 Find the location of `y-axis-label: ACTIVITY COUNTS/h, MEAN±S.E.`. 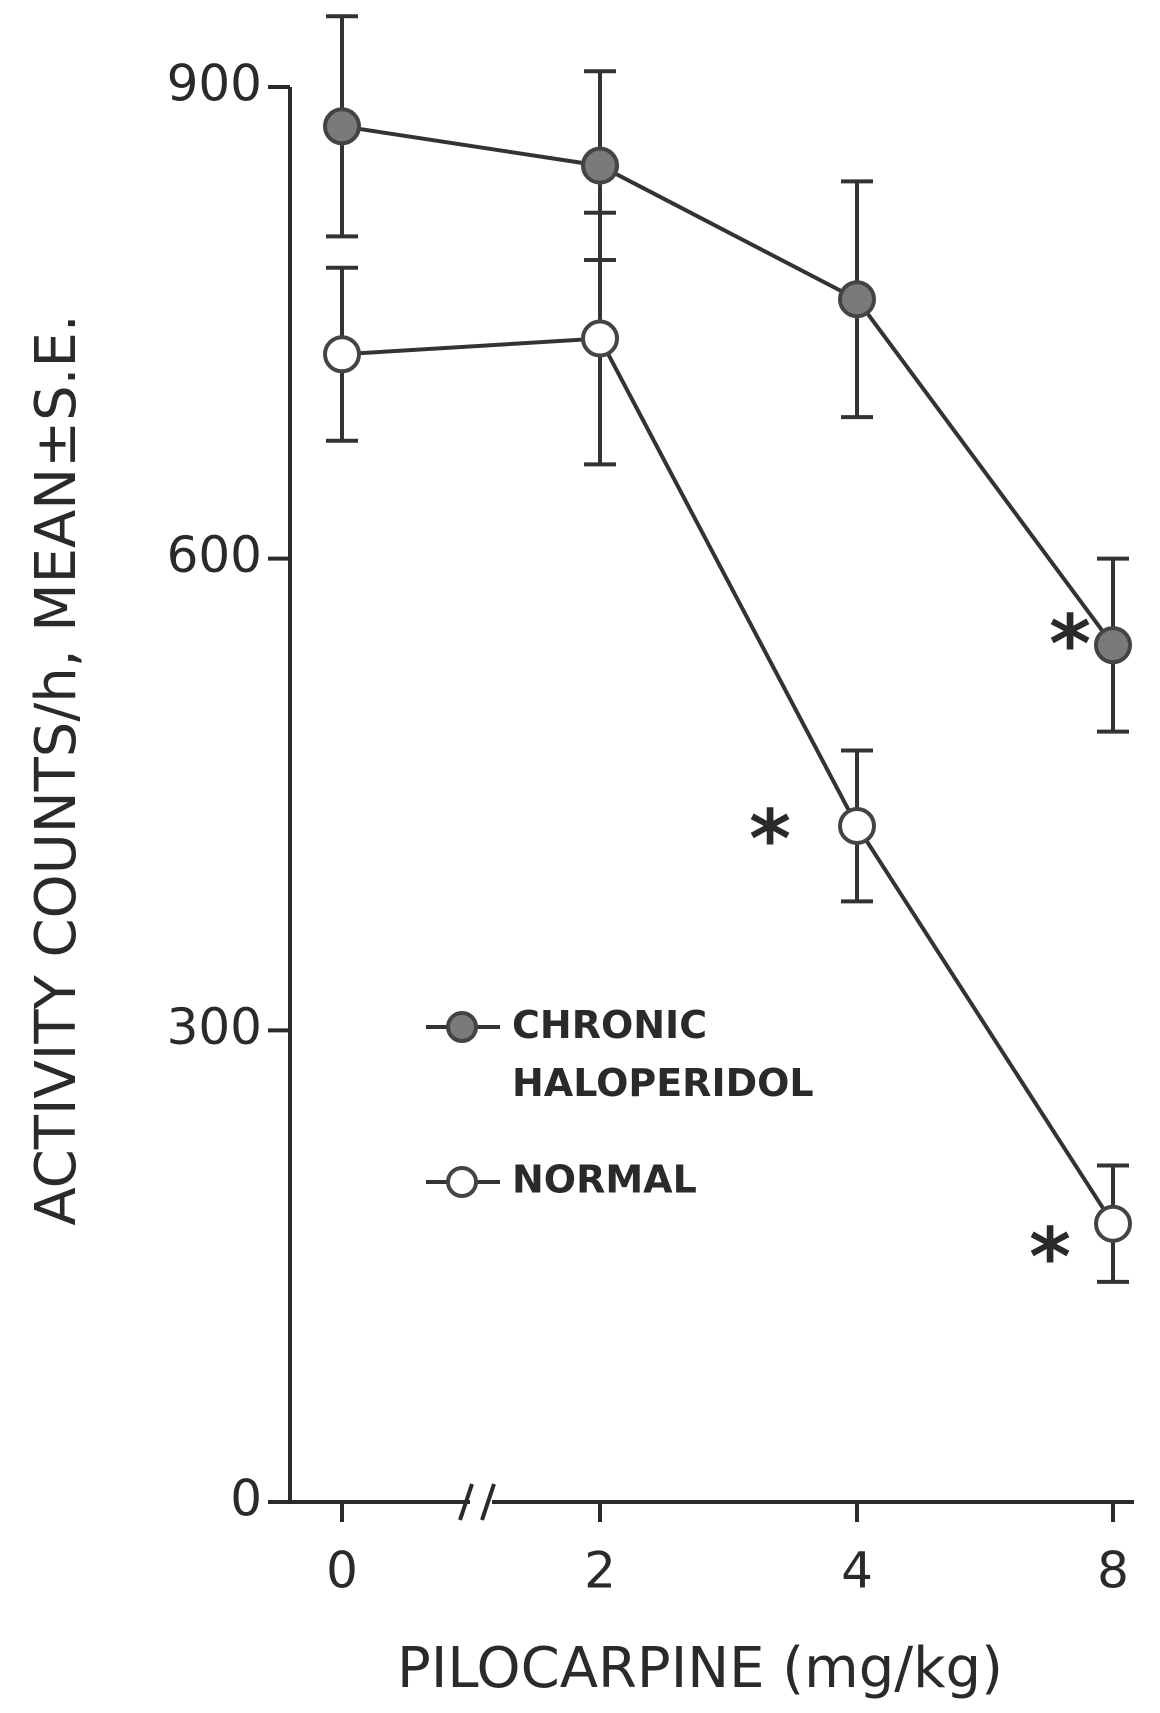

y-axis-label: ACTIVITY COUNTS/h, MEAN±S.E. is located at coordinates (56, 769).